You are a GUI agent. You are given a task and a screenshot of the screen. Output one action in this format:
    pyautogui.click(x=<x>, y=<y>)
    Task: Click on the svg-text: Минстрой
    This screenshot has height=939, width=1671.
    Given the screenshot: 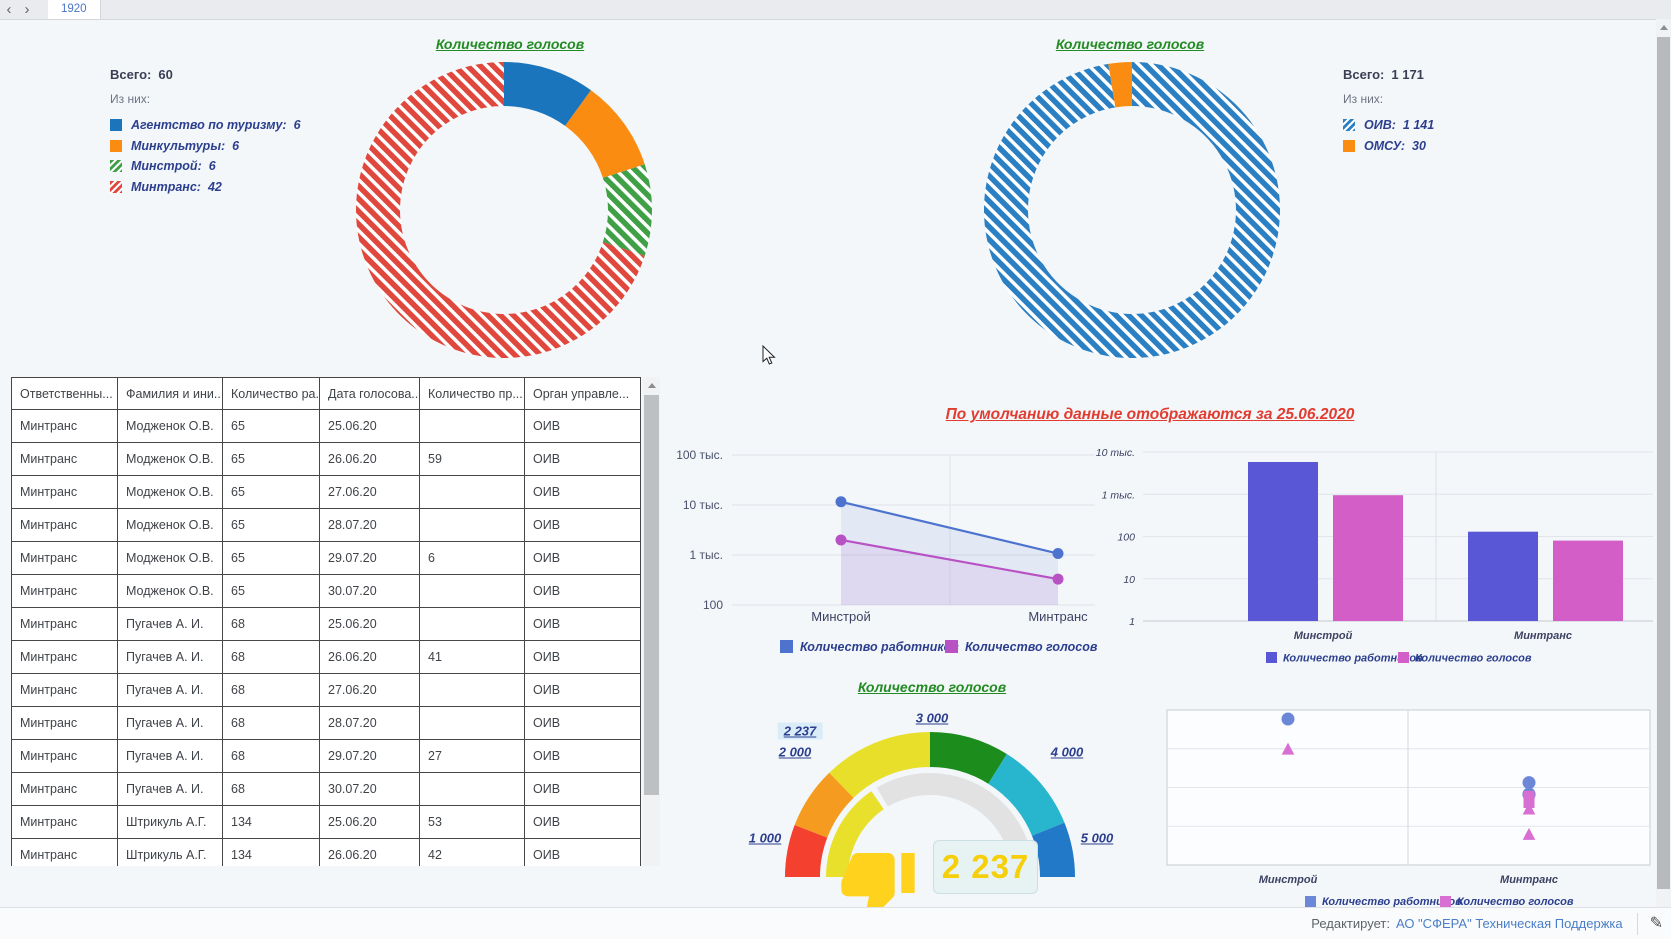 What is the action you would take?
    pyautogui.click(x=840, y=616)
    